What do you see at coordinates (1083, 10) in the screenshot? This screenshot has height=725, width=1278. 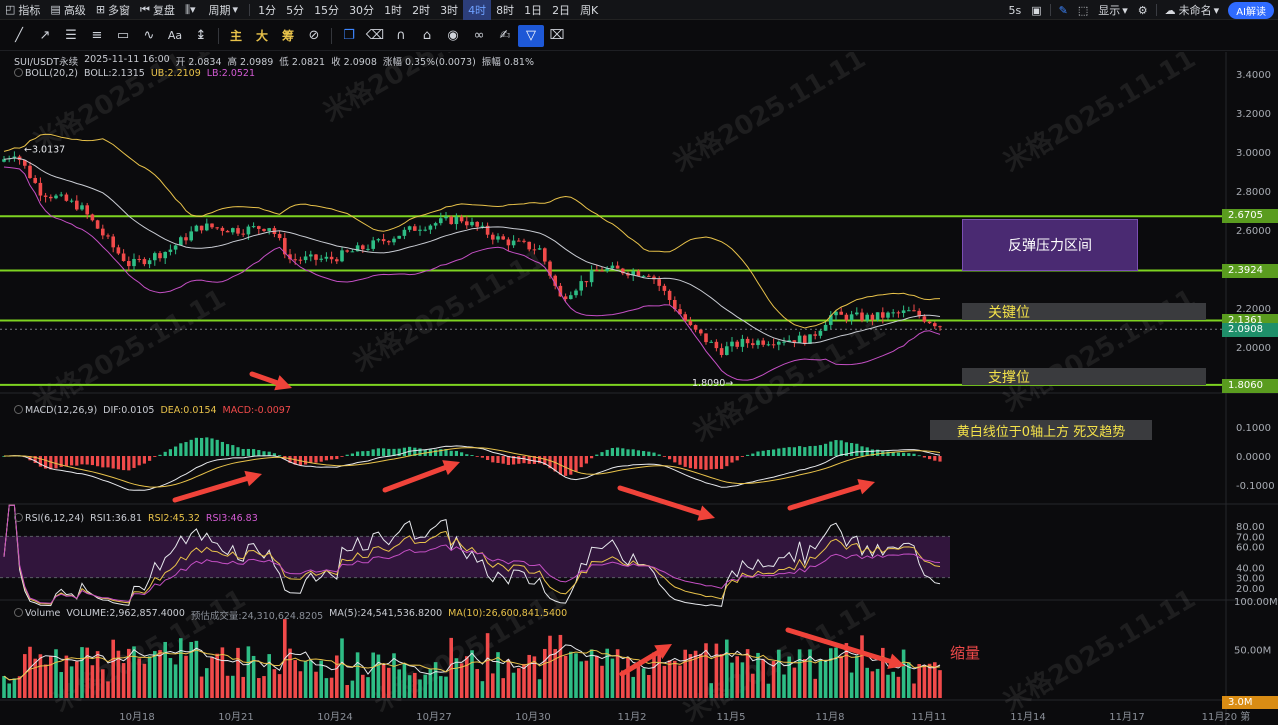 I see `fullscreen-icon: ⬚` at bounding box center [1083, 10].